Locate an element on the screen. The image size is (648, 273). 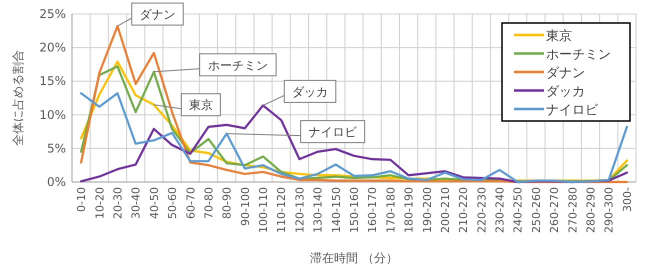
y-tick-label: 15% is located at coordinates (52, 81).